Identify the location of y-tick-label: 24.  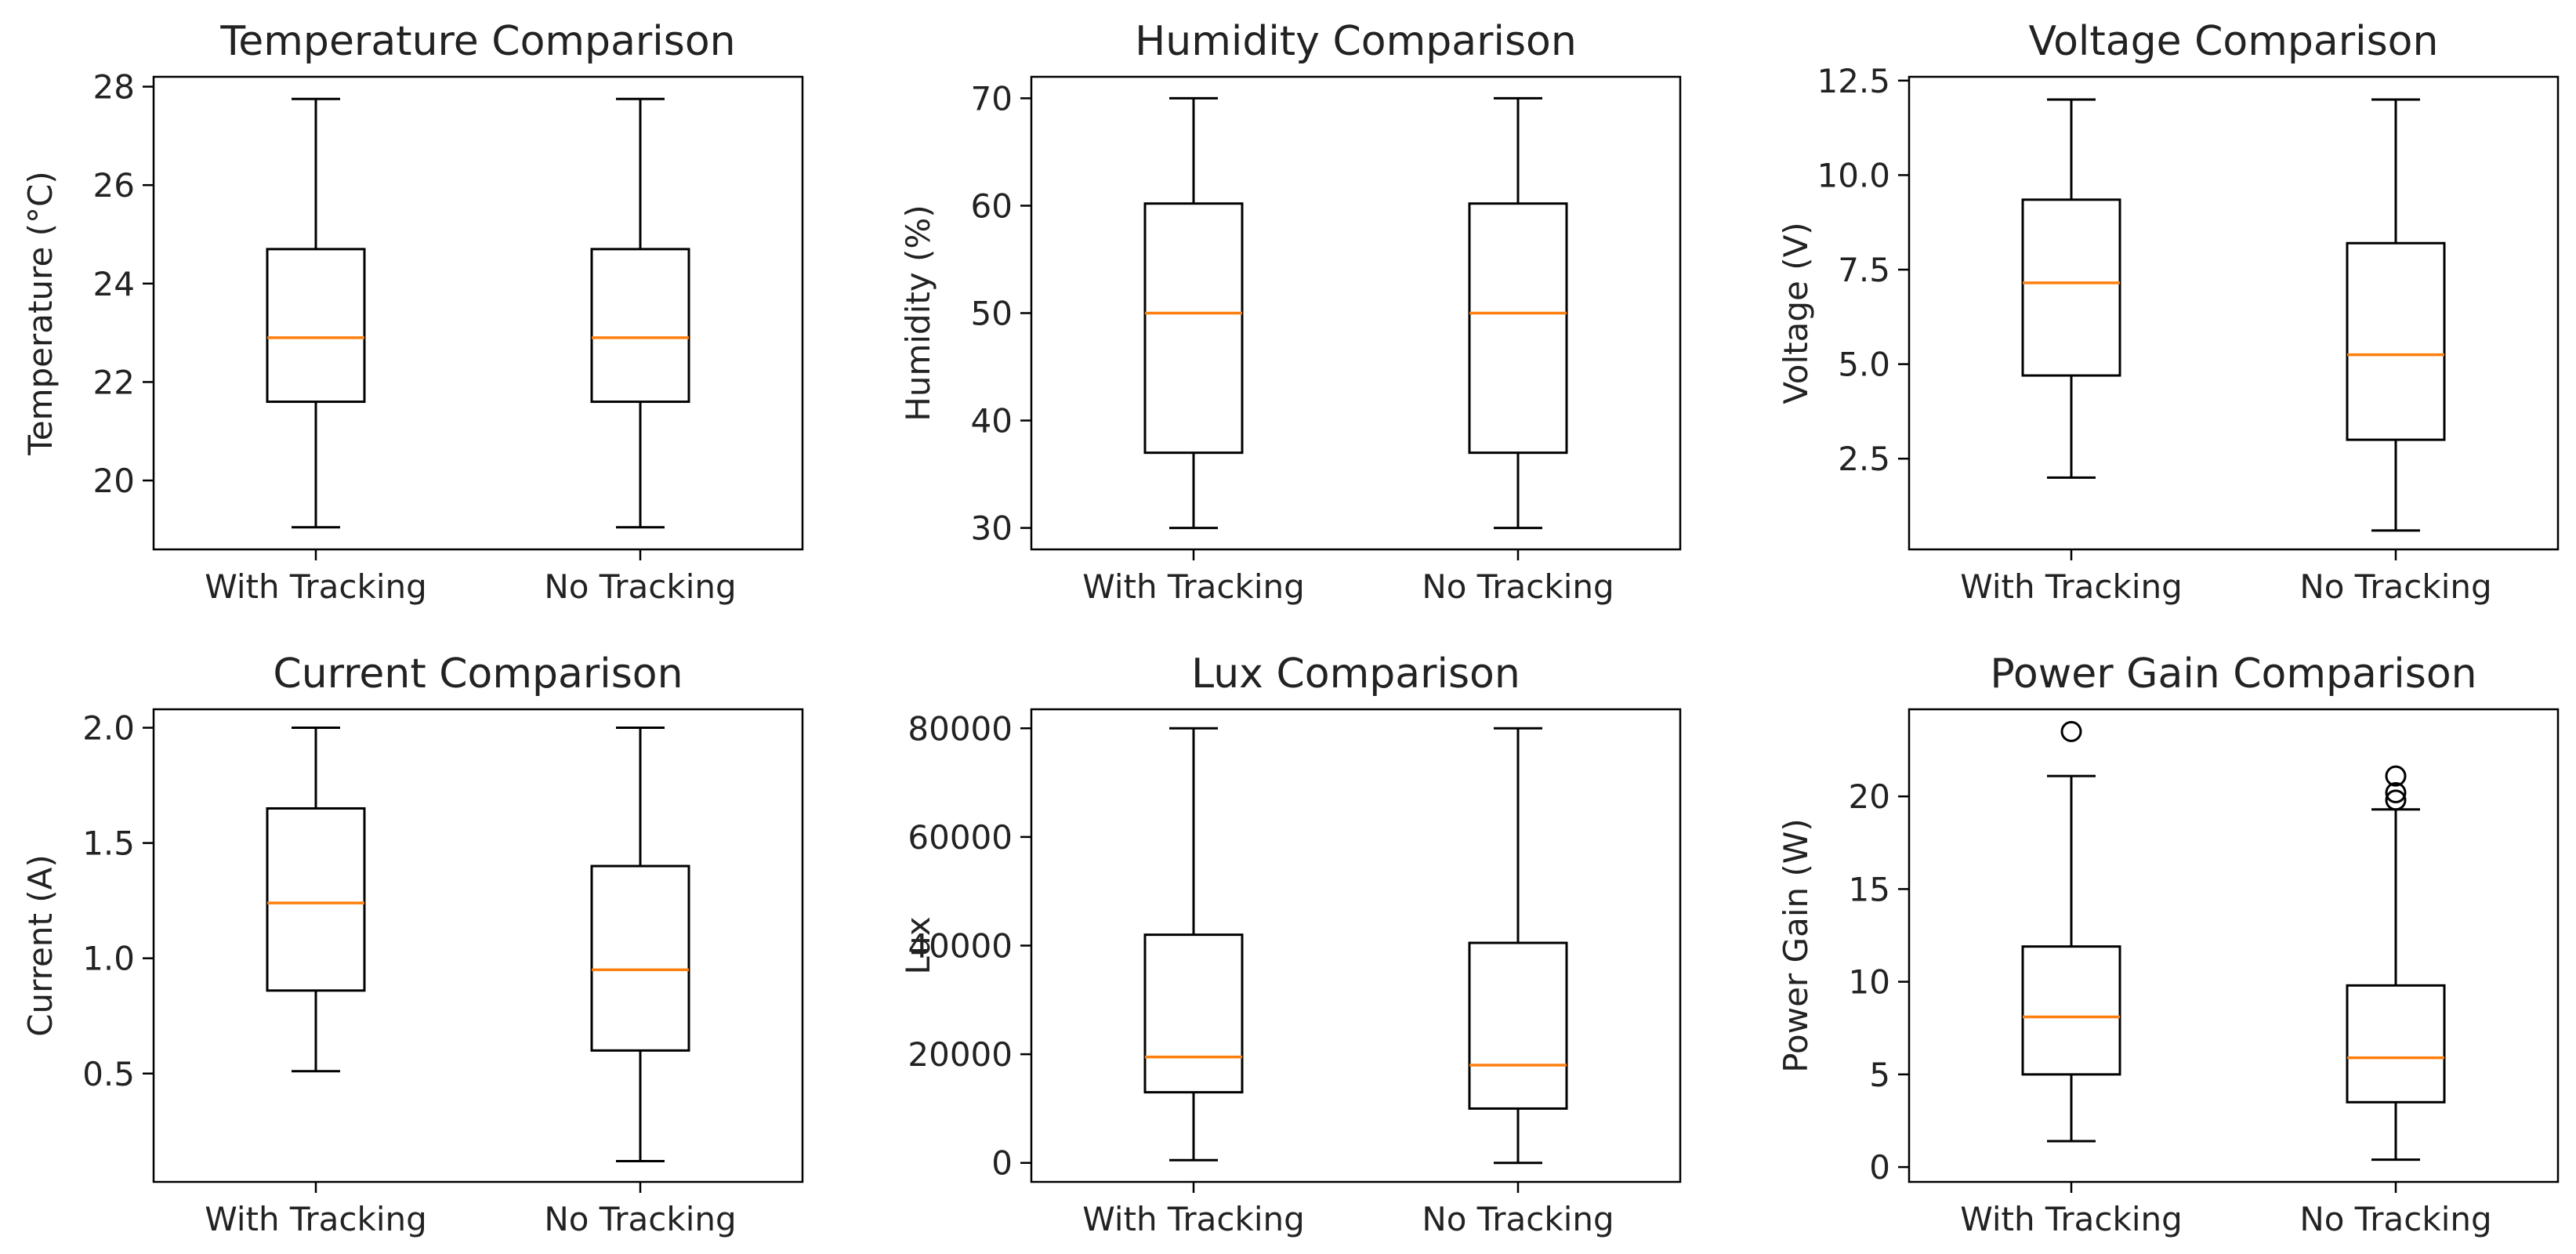
(114, 284).